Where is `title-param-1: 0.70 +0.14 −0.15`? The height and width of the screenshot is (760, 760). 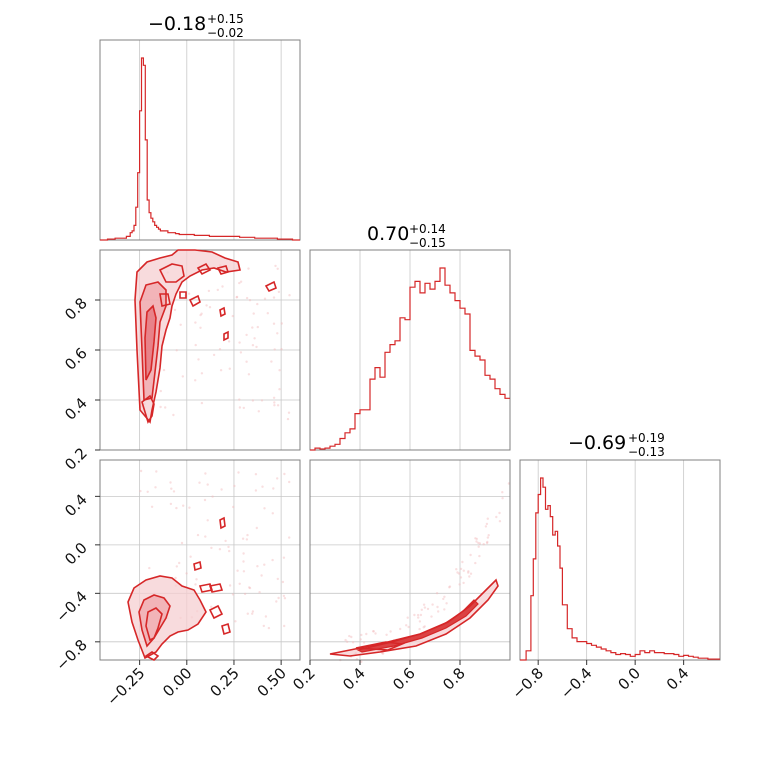 title-param-1: 0.70 +0.14 −0.15 is located at coordinates (406, 236).